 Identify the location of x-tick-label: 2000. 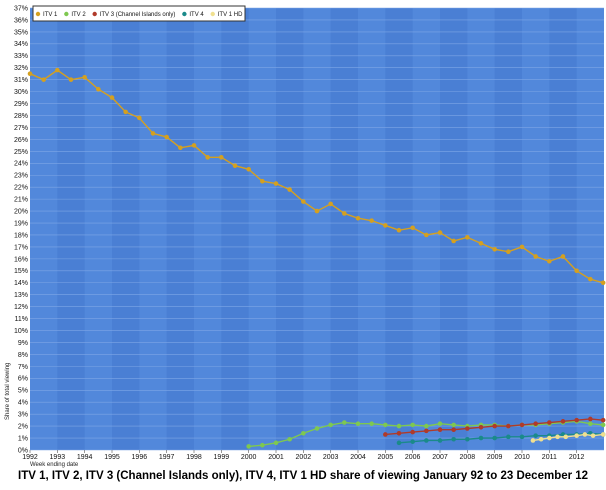
(249, 457).